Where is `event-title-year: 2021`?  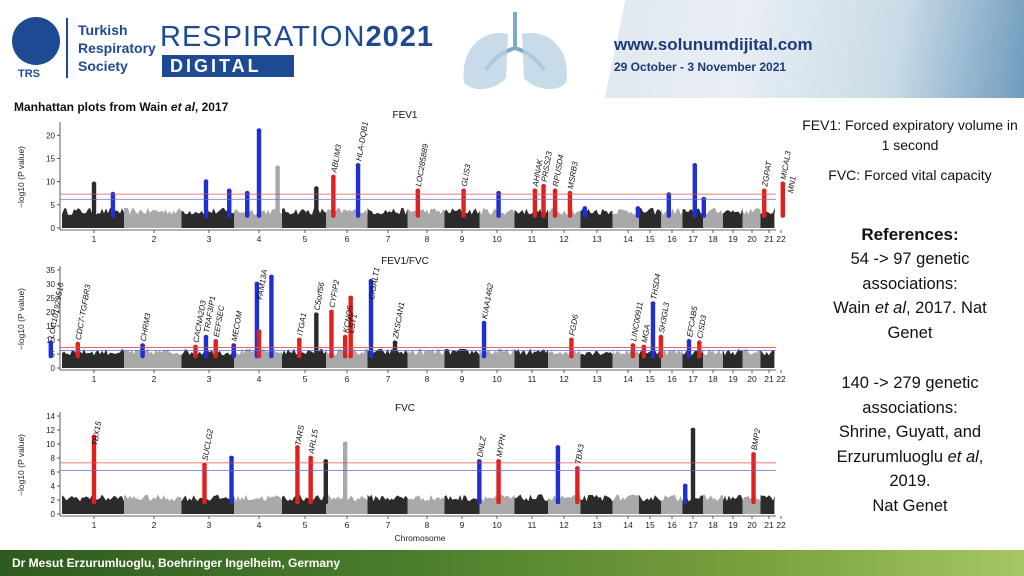 event-title-year: 2021 is located at coordinates (399, 37).